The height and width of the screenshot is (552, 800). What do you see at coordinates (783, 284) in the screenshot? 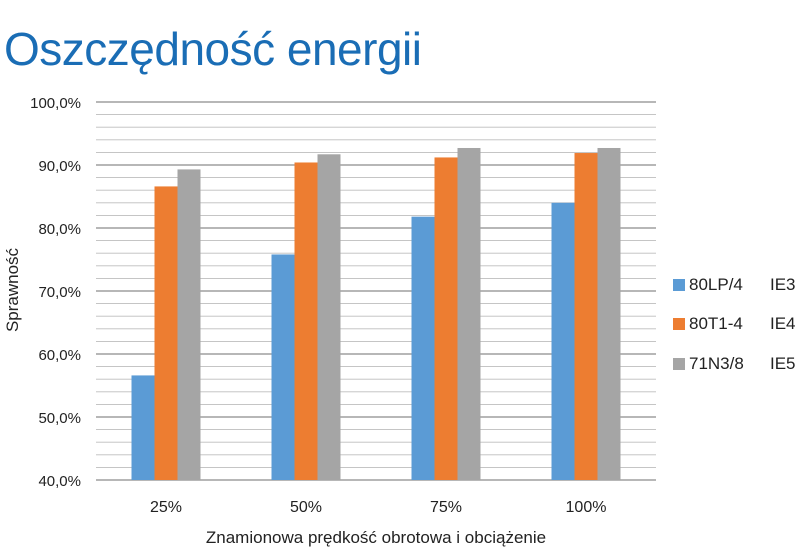
I see `legend-series-class: IE3` at bounding box center [783, 284].